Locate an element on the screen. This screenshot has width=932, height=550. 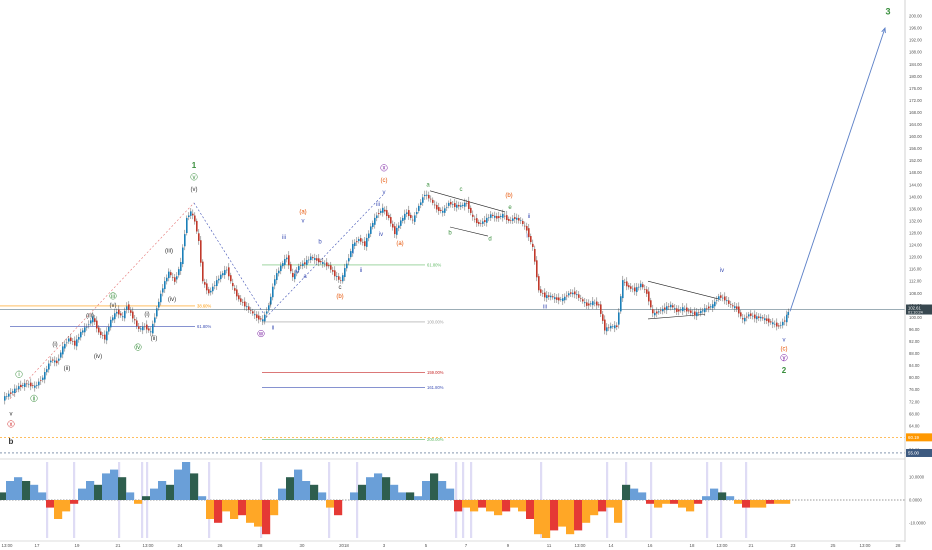
current-price-label: 102.61 is located at coordinates (914, 308).